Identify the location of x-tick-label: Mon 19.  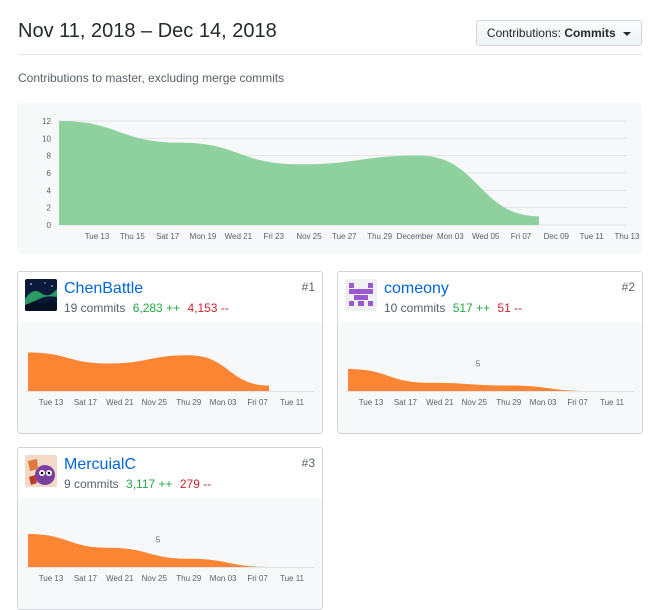
(203, 236).